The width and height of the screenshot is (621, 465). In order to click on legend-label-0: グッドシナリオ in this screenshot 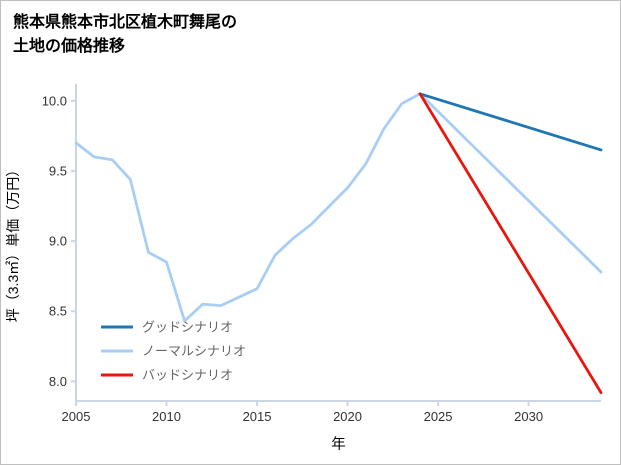, I will do `click(187, 327)`.